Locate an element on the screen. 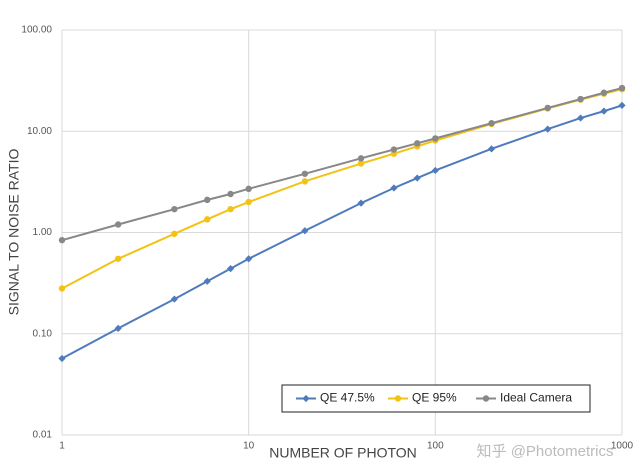 This screenshot has height=474, width=640. y-tick-label: 10.00 is located at coordinates (39, 131).